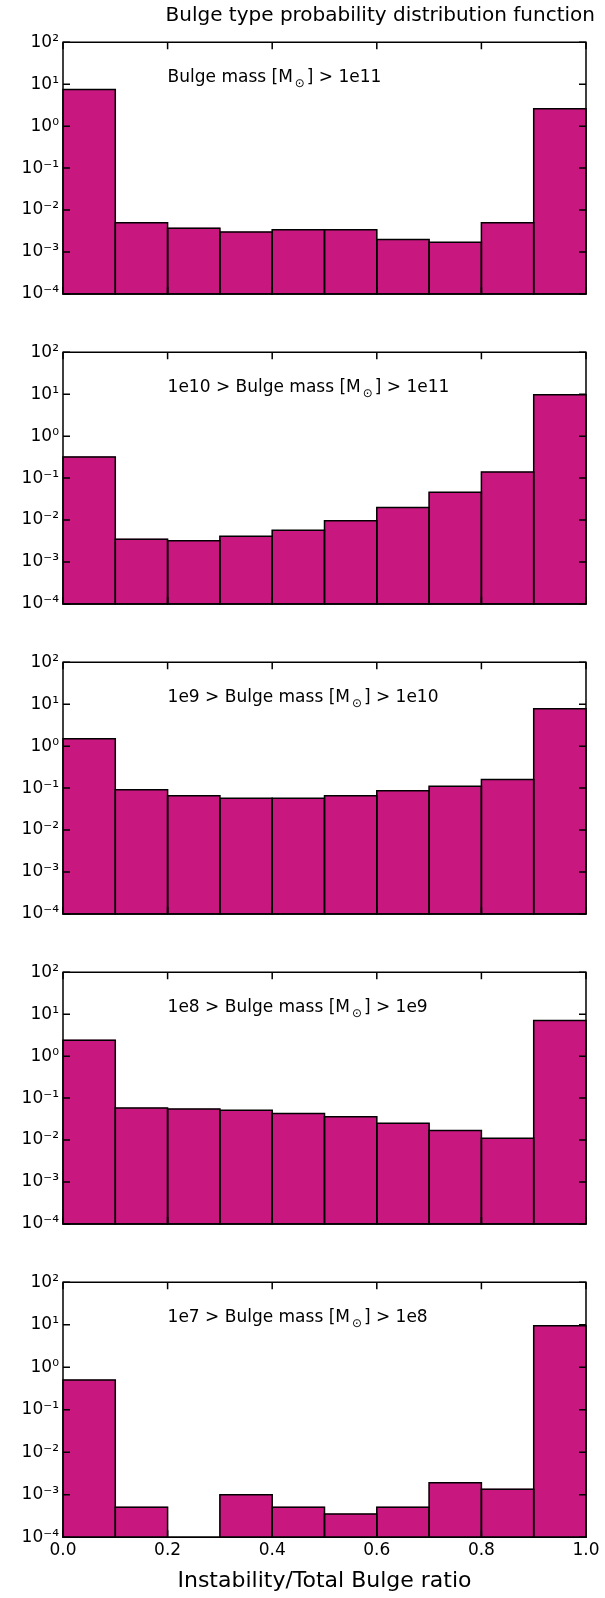 The height and width of the screenshot is (1598, 605). I want to click on x-tick-label: 0.4, so click(272, 1548).